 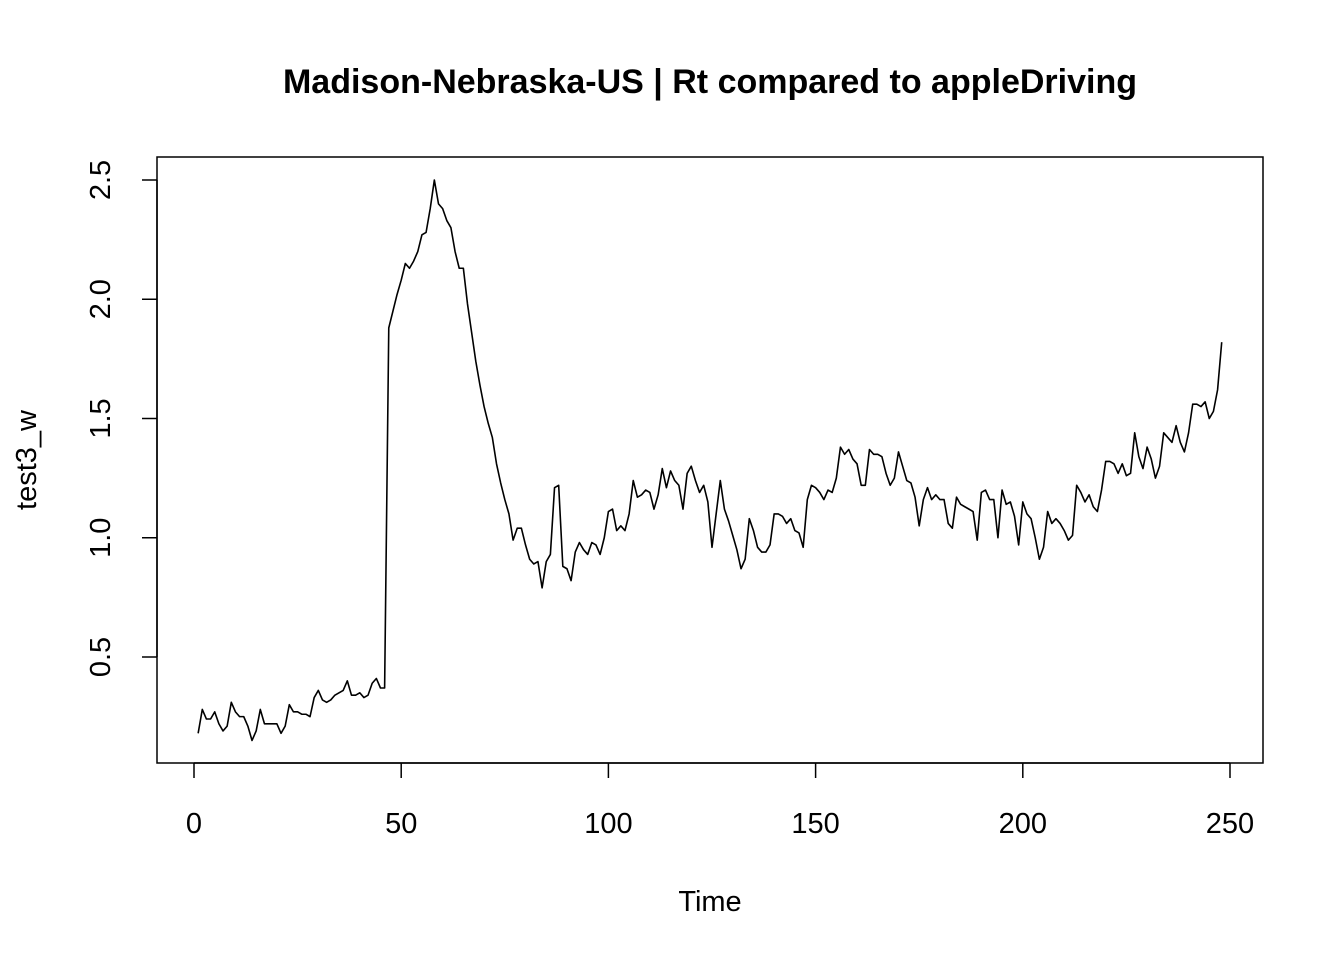 What do you see at coordinates (709, 902) in the screenshot?
I see `x-axis-label: Time` at bounding box center [709, 902].